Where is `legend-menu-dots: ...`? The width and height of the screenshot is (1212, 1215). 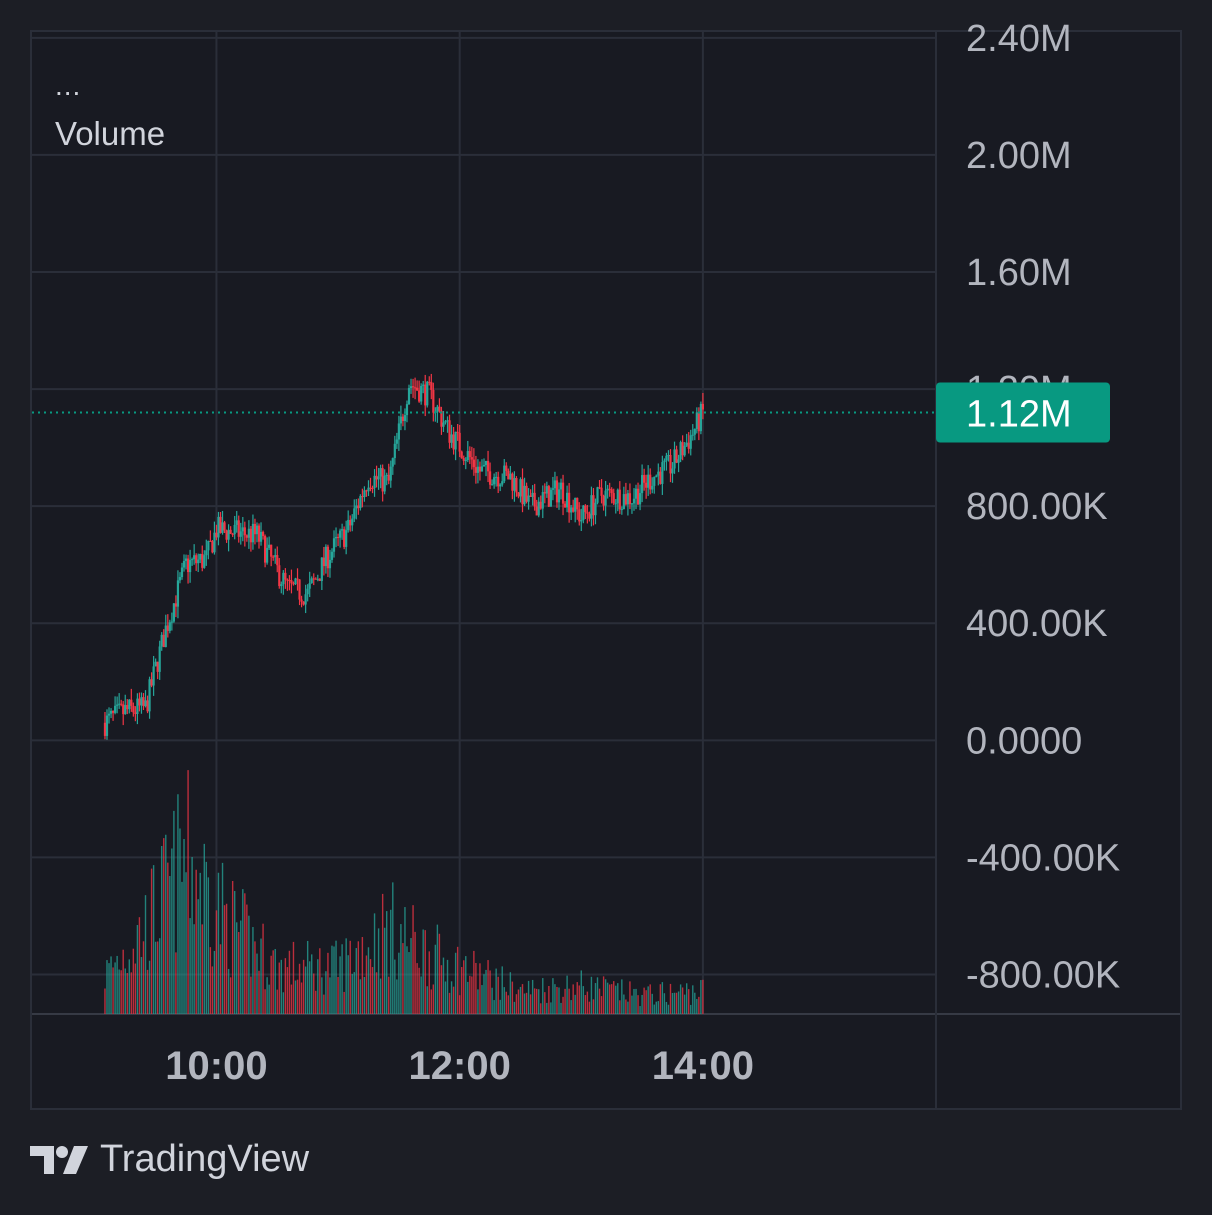 legend-menu-dots: ... is located at coordinates (68, 85).